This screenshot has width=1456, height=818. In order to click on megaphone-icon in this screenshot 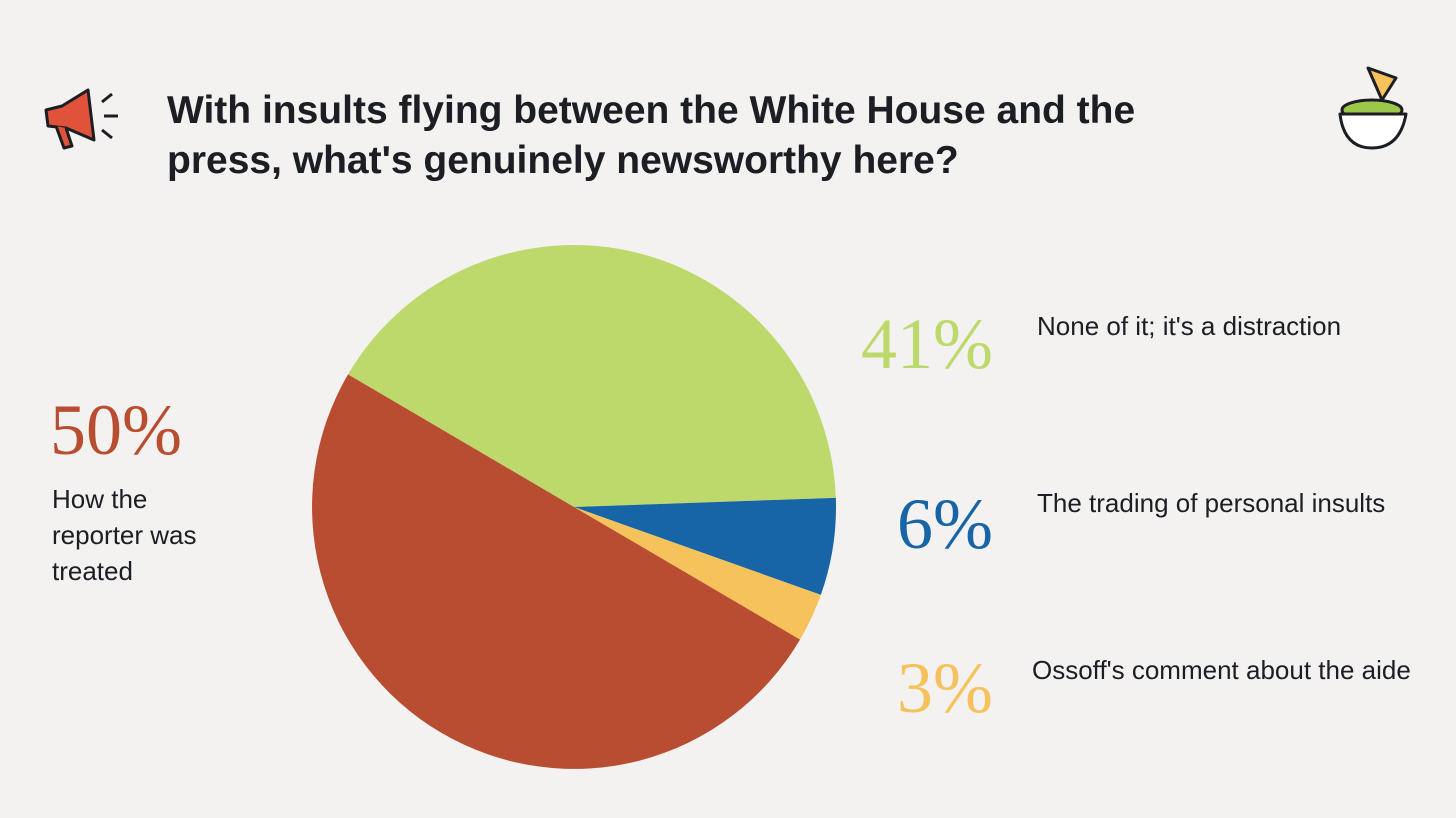, I will do `click(81, 119)`.